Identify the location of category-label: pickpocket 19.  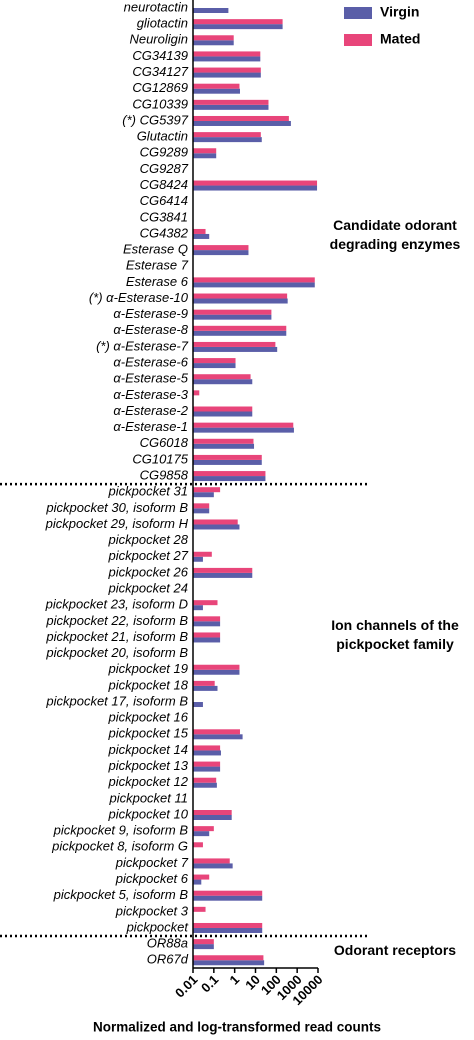
(148, 668).